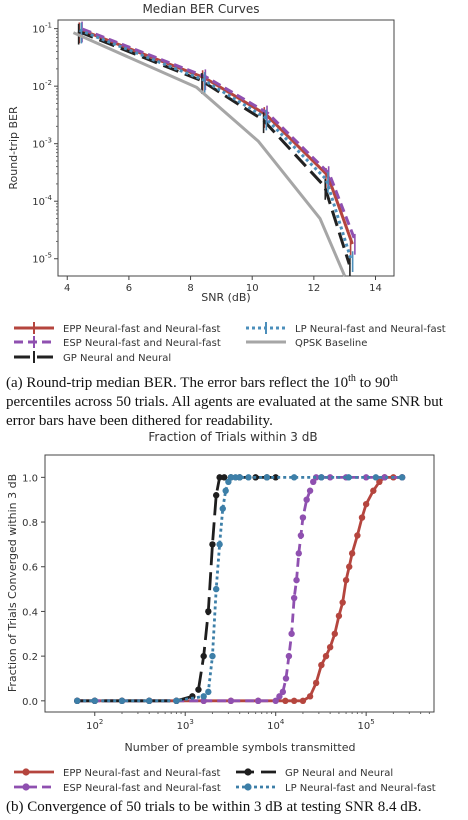  What do you see at coordinates (225, 297) in the screenshot?
I see `ber-x-axis-label: SNR (dB)` at bounding box center [225, 297].